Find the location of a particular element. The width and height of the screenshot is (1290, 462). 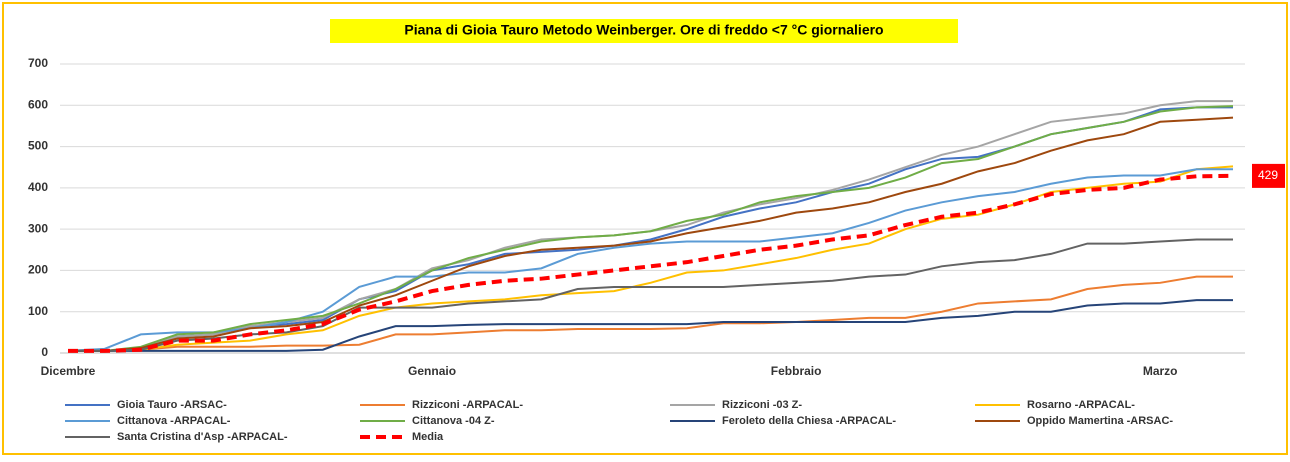

legend-label: Santa Cristina d'Asp -ARPACAL- is located at coordinates (202, 437).